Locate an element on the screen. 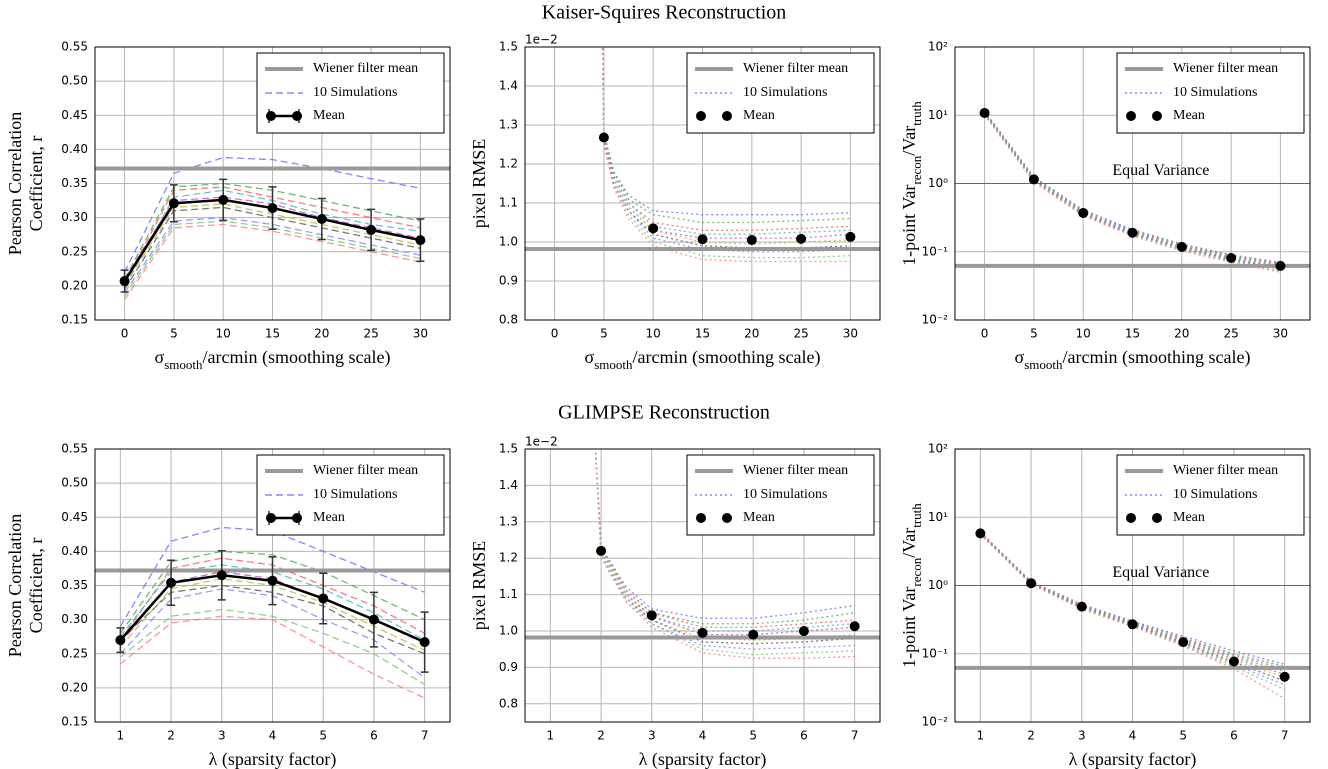 This screenshot has width=1328, height=769. y-tick-label: 10² is located at coordinates (938, 449).